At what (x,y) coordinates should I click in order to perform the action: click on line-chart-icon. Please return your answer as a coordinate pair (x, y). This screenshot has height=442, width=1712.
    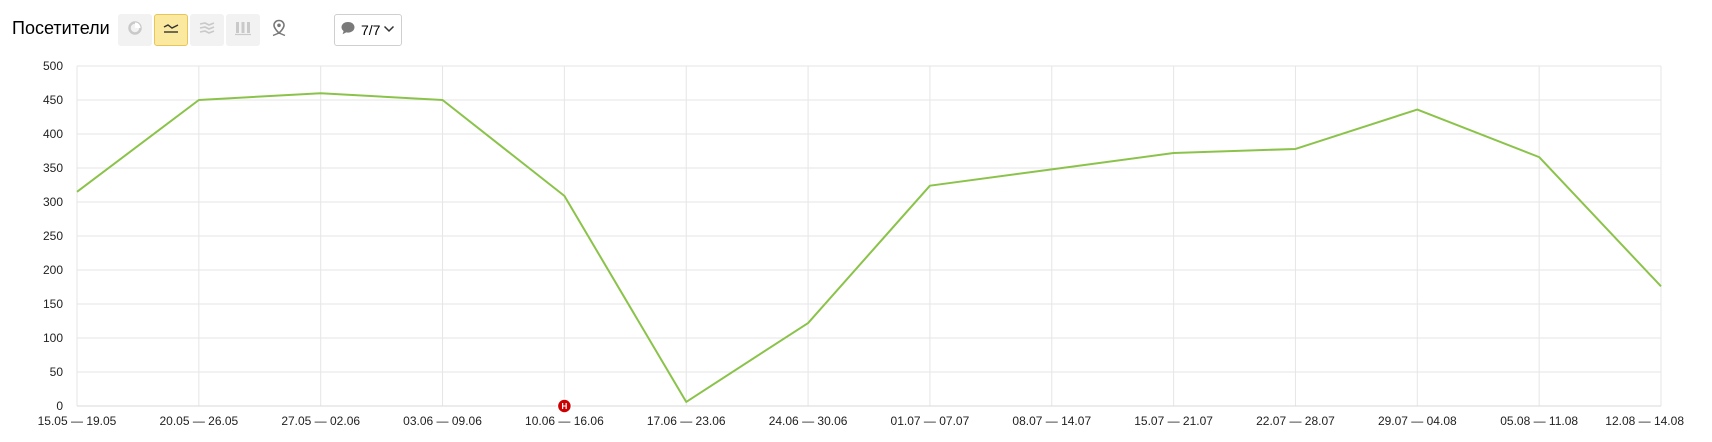
    Looking at the image, I should click on (171, 30).